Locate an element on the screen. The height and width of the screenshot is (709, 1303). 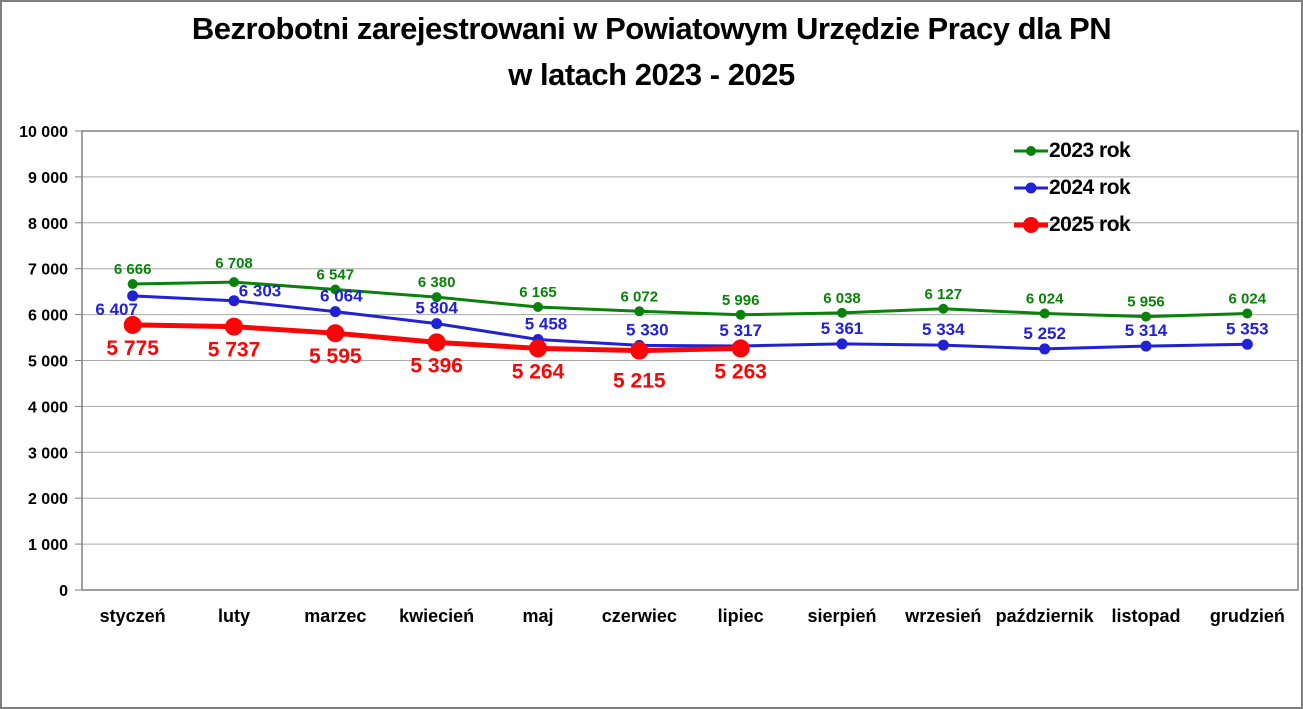
data-label: 5 317 is located at coordinates (740, 330).